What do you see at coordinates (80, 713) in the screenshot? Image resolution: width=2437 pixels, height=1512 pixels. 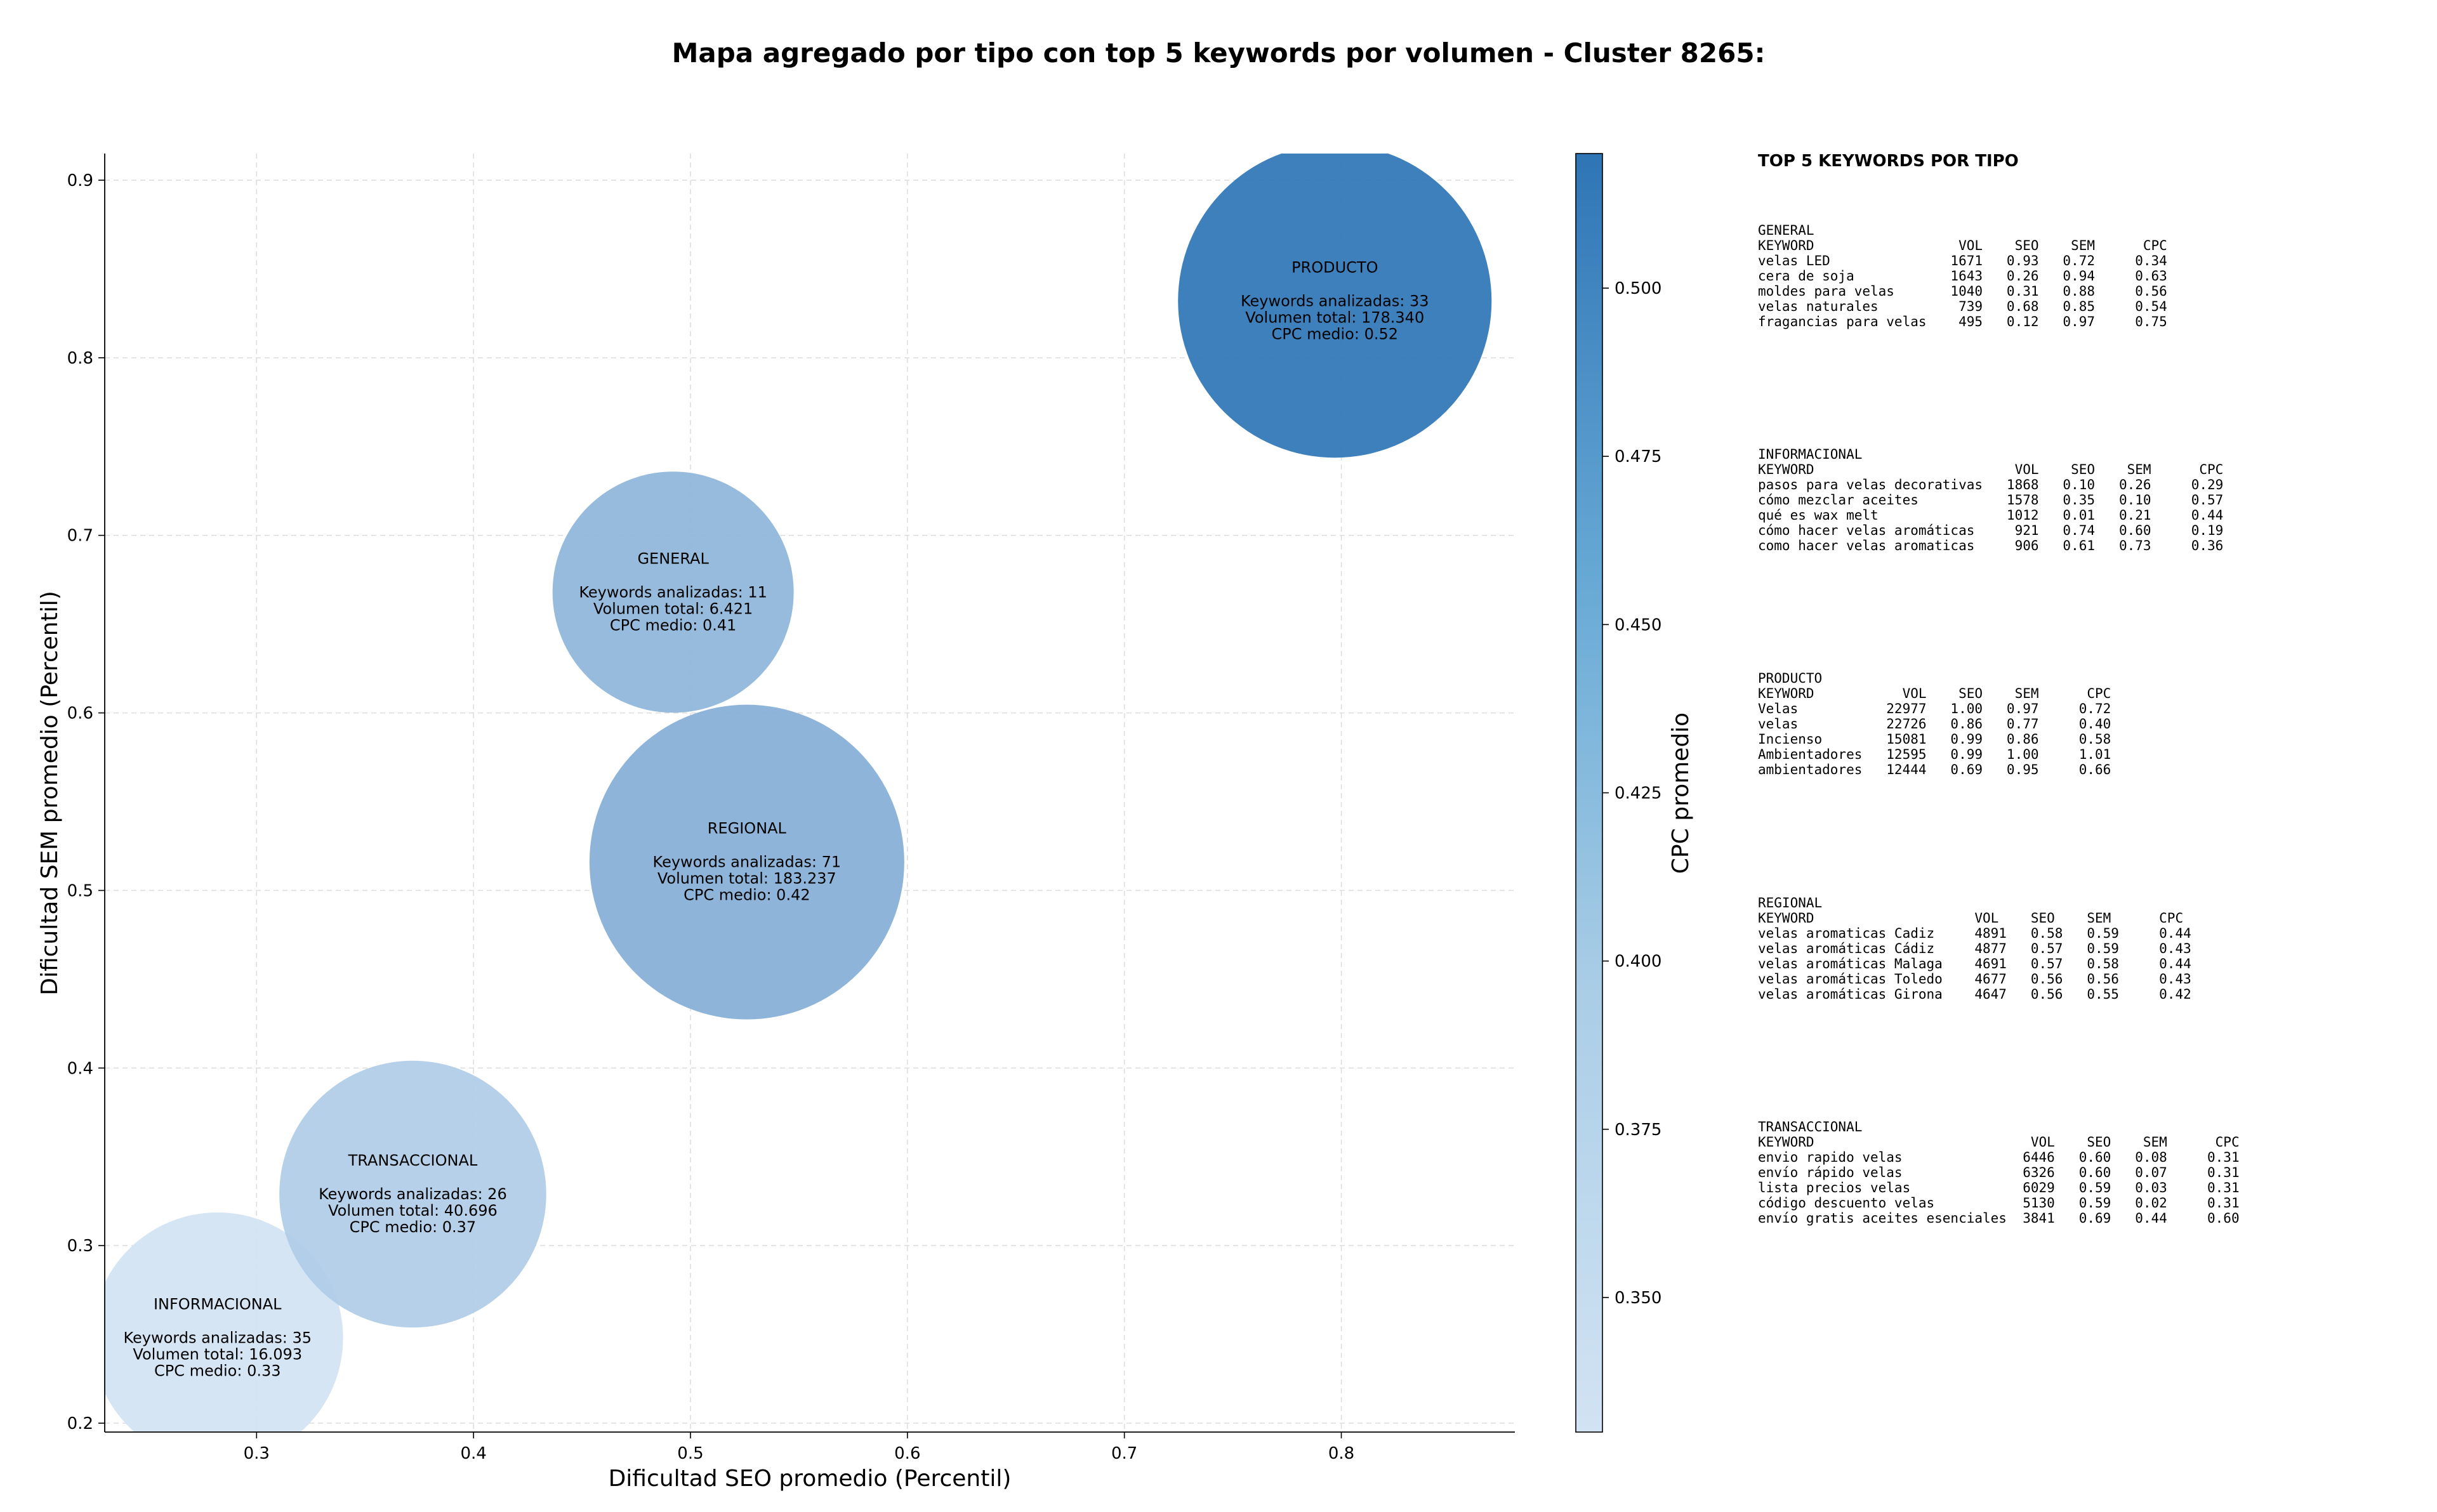 I see `y-tick-label: 0.6` at bounding box center [80, 713].